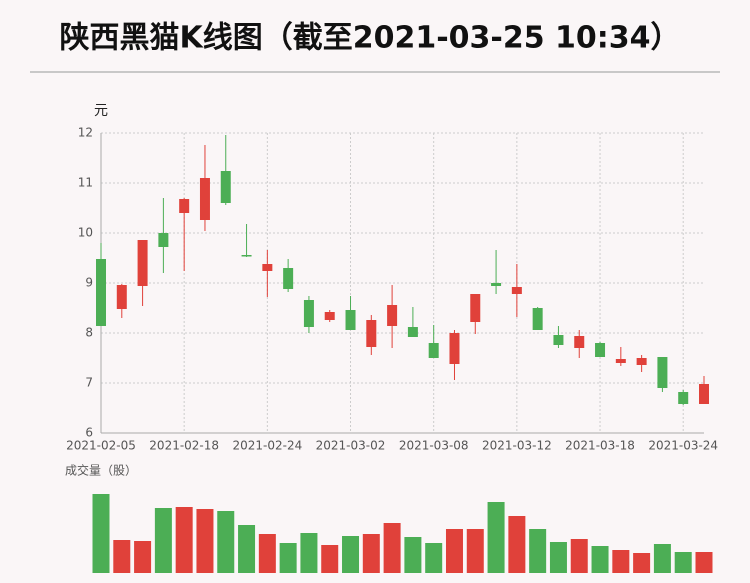 Image resolution: width=750 pixels, height=583 pixels. I want to click on x-tick-label: 2021-02-24, so click(267, 446).